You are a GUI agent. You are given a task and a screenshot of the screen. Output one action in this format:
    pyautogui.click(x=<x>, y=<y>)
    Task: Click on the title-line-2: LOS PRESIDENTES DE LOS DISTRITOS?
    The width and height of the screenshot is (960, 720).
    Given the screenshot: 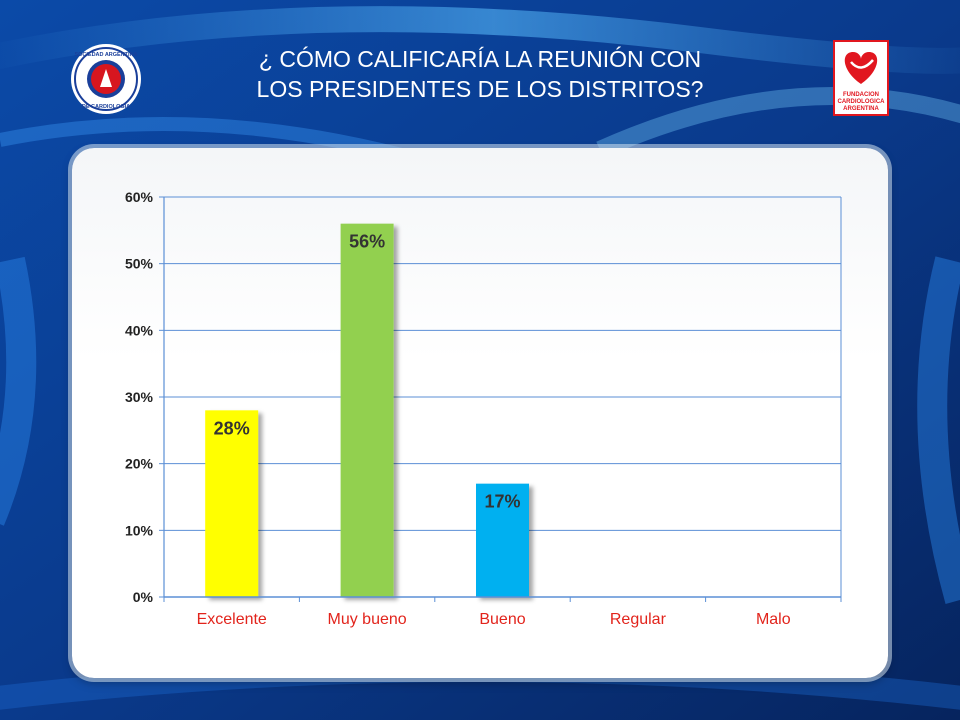 What is the action you would take?
    pyautogui.click(x=480, y=89)
    